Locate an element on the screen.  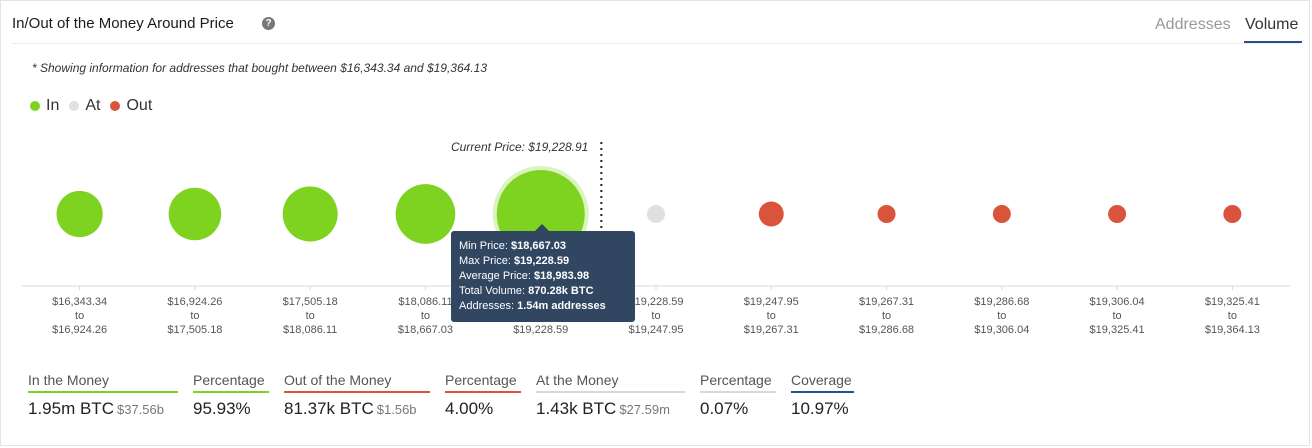
tooltip-total-volume: Total Volume: 870.28k BTC is located at coordinates (526, 291).